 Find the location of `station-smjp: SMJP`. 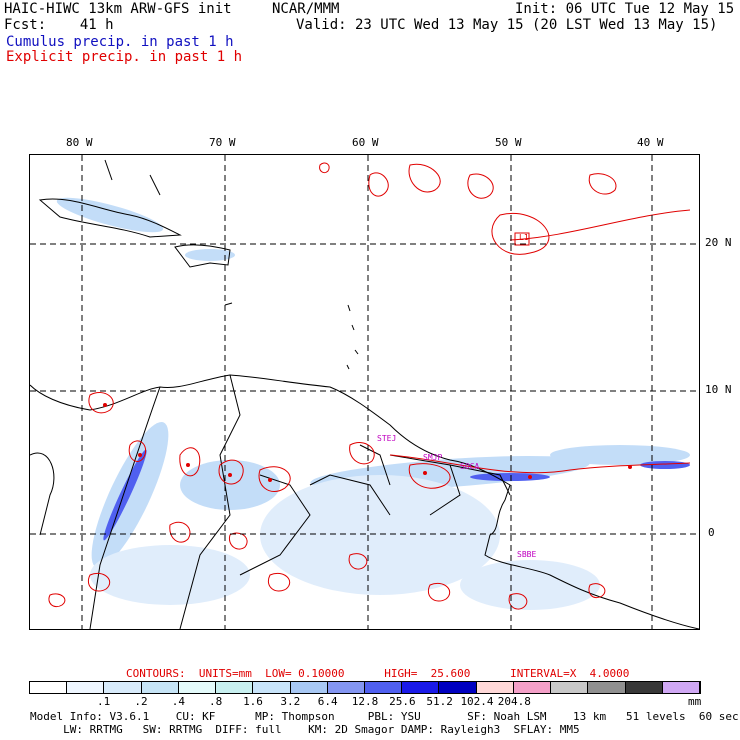

station-smjp: SMJP is located at coordinates (433, 457).